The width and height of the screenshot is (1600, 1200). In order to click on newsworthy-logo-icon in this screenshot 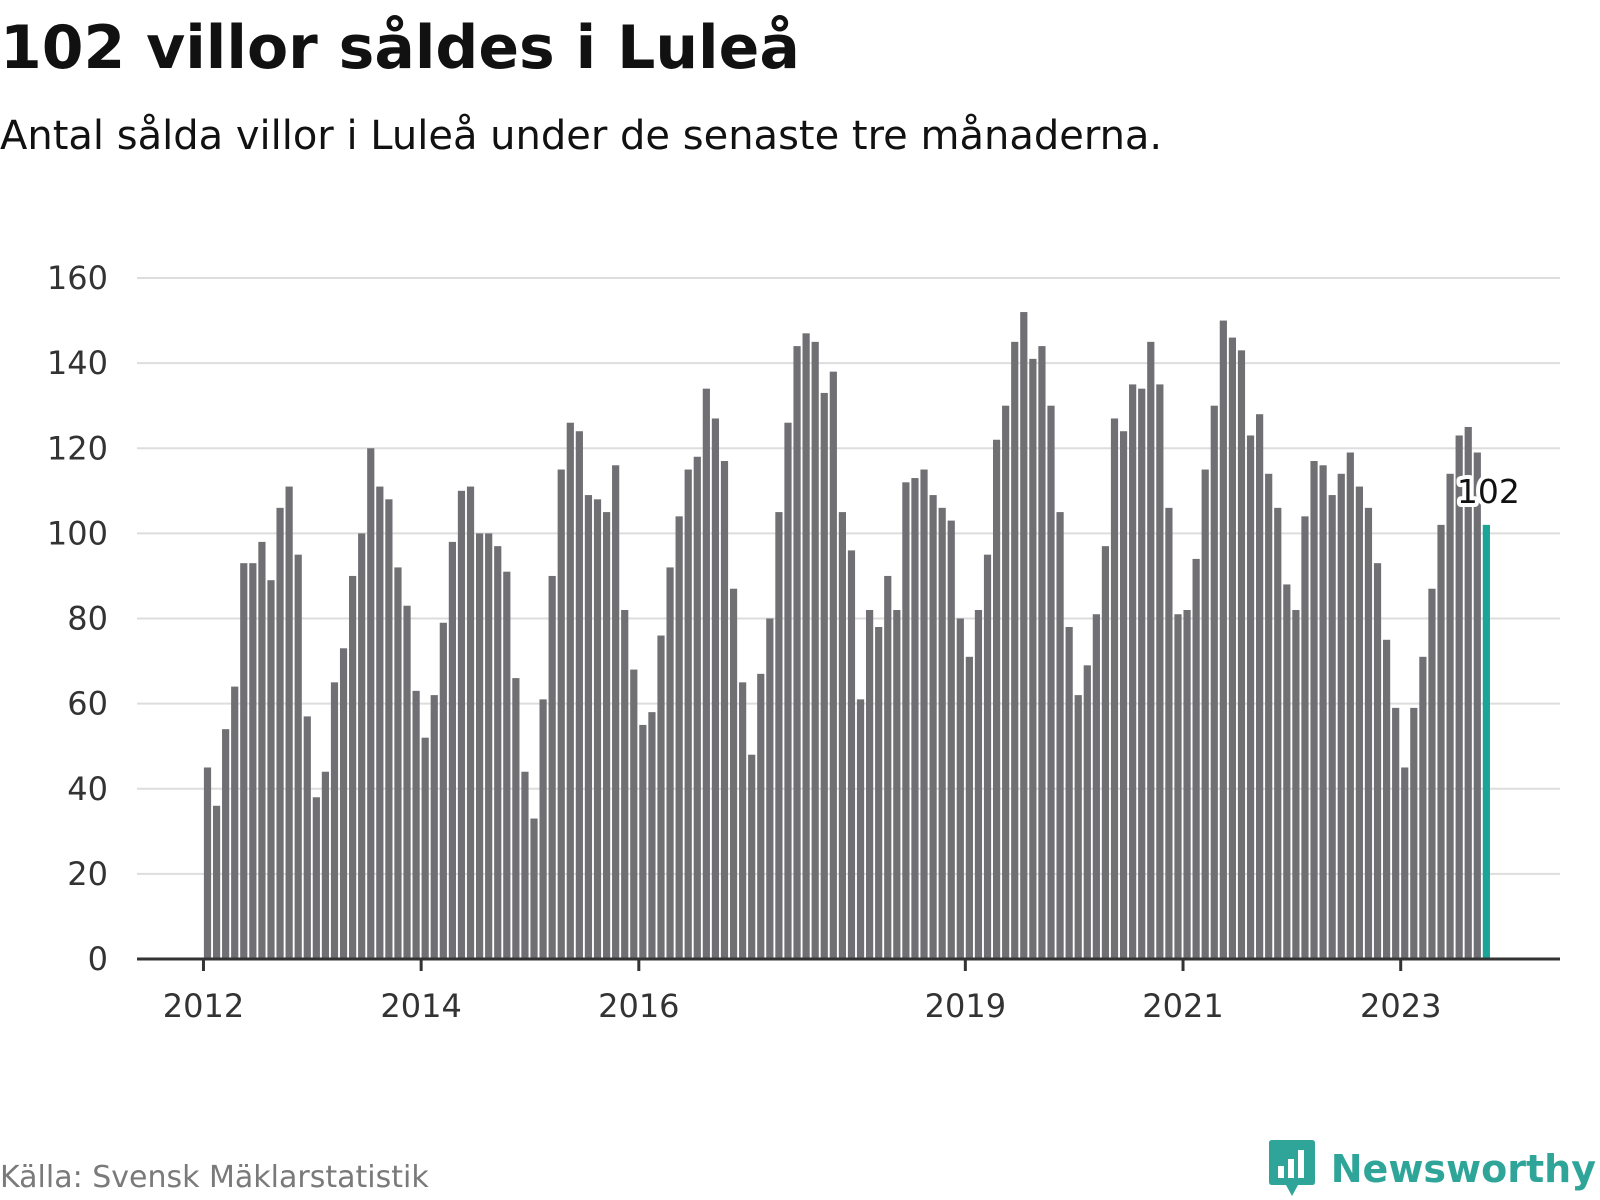, I will do `click(1291, 1168)`.